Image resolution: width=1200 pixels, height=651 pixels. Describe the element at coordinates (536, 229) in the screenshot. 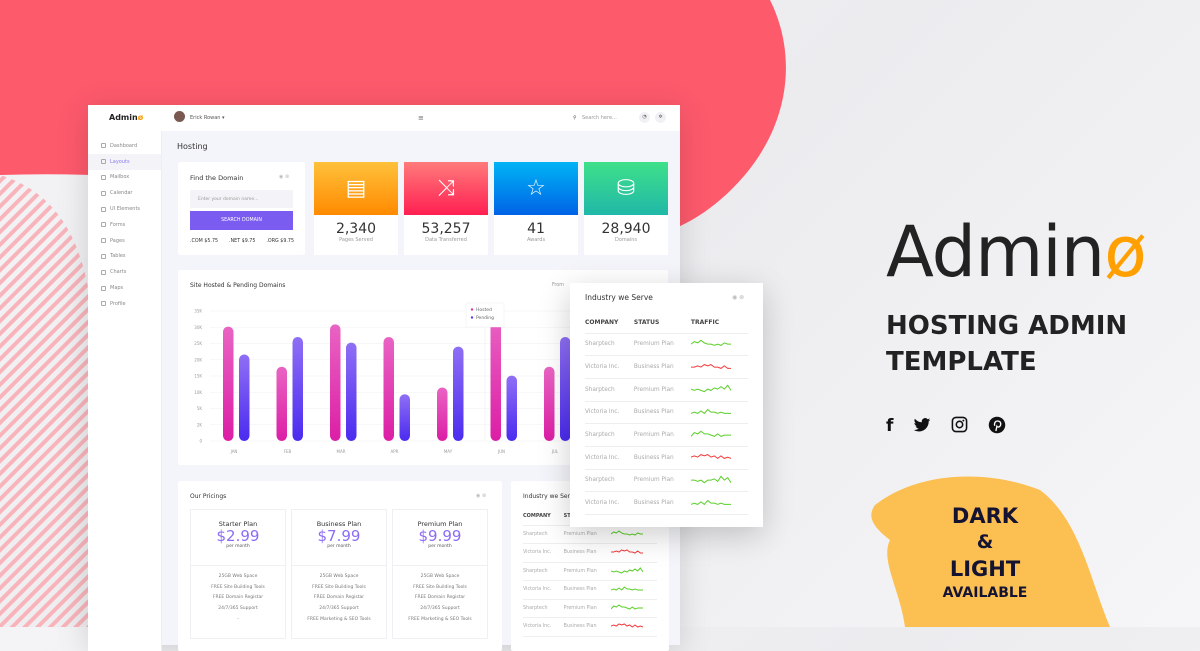

I see `stat-value: 41` at that location.